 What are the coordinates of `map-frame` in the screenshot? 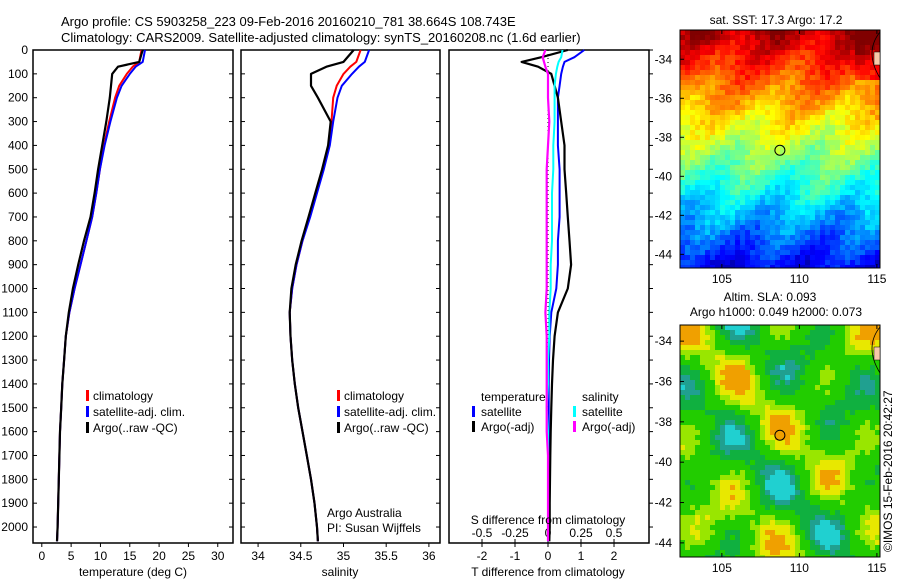 It's located at (780, 149).